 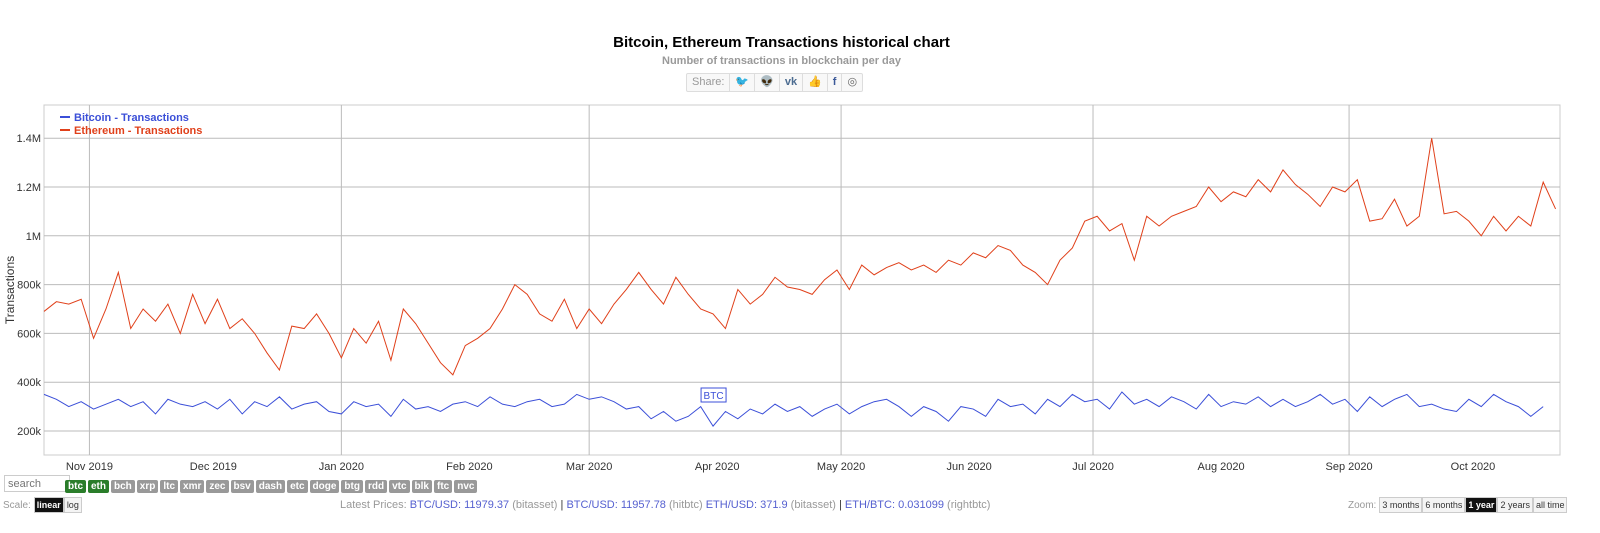 What do you see at coordinates (123, 486) in the screenshot?
I see `coin-toggle-bch: bch` at bounding box center [123, 486].